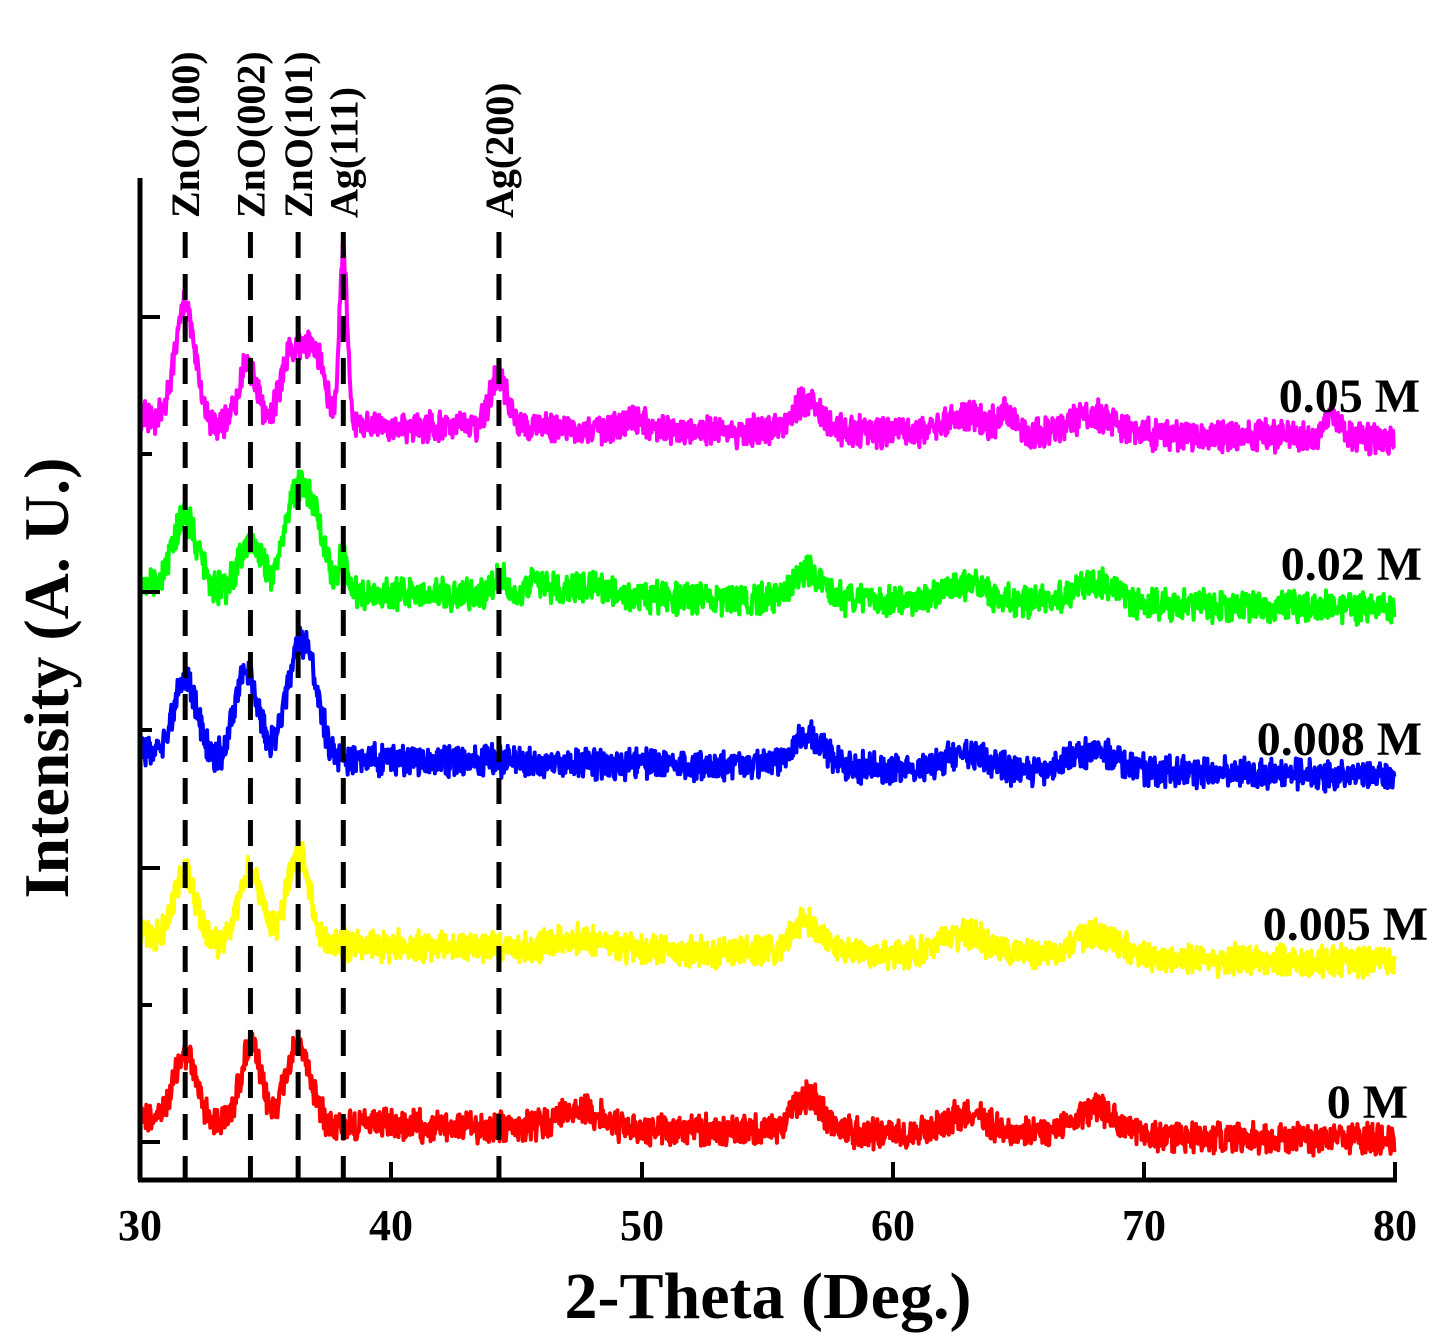 This screenshot has width=1443, height=1340. Describe the element at coordinates (1367, 1102) in the screenshot. I see `series-label: 0 M` at that location.